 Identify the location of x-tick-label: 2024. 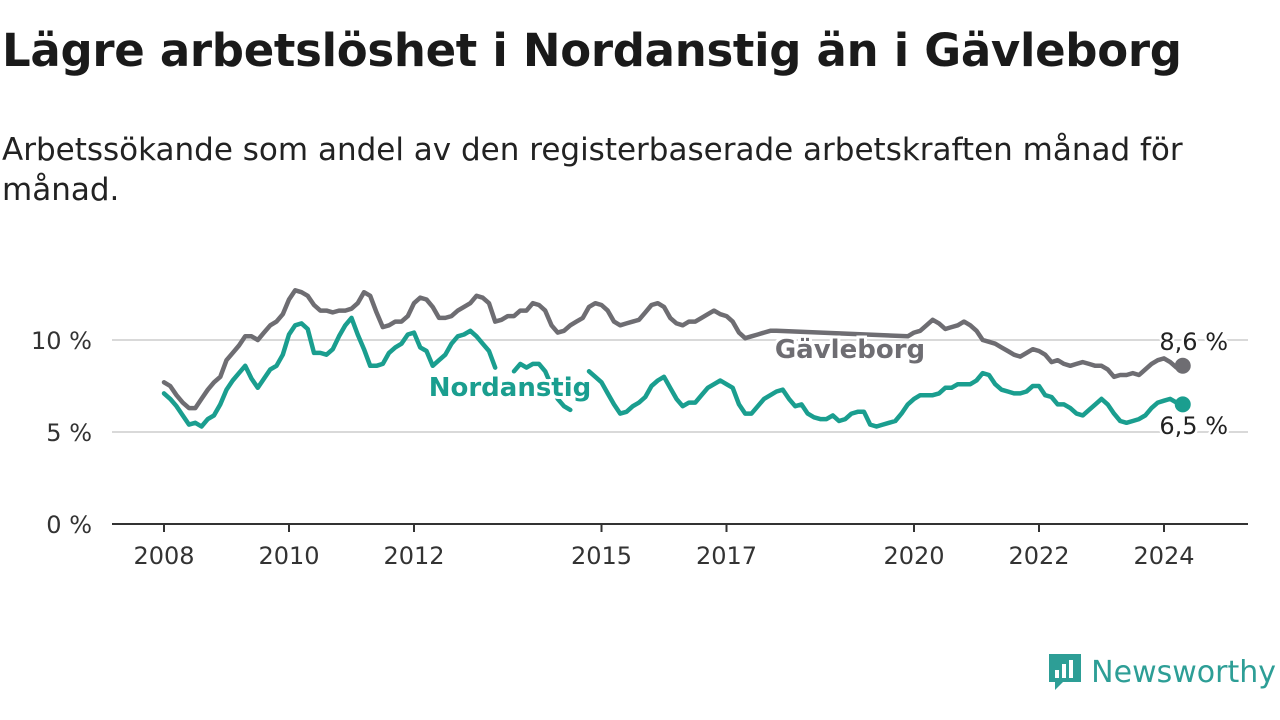
(1163, 556).